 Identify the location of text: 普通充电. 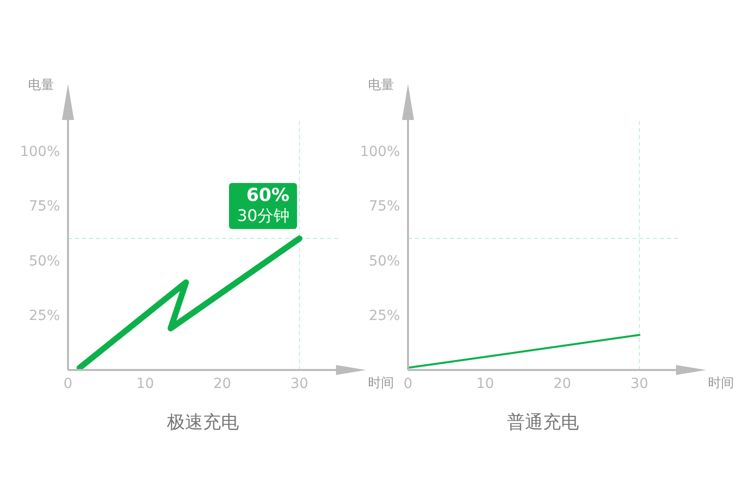
(543, 422).